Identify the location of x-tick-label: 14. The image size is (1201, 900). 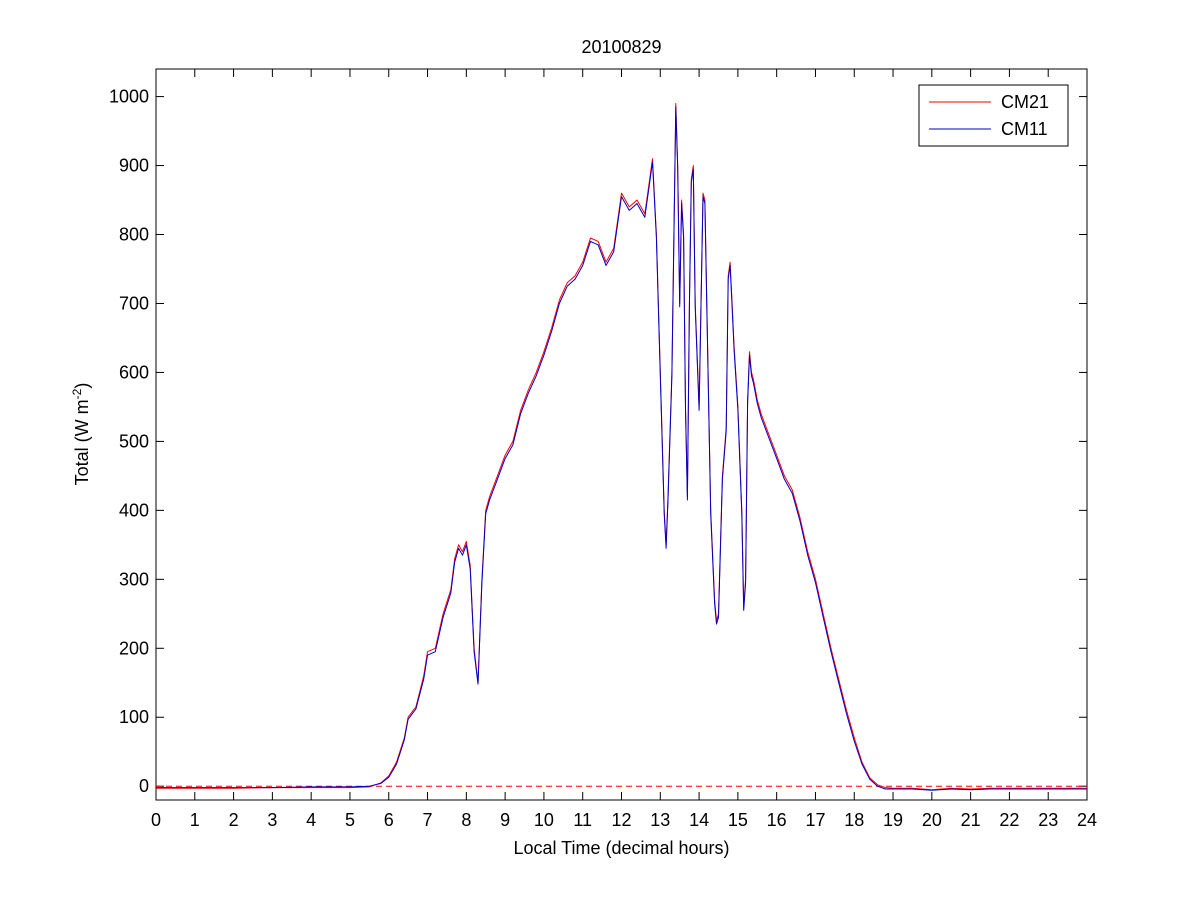
(699, 820).